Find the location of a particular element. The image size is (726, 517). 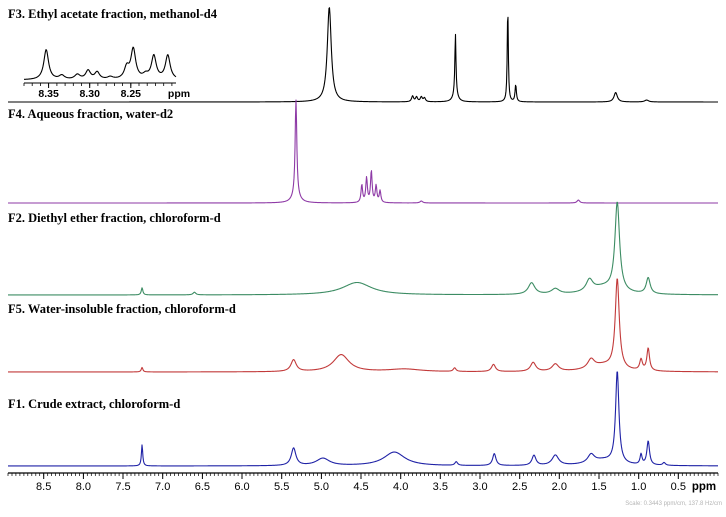

inset-spectrum-trace is located at coordinates (100, 63).